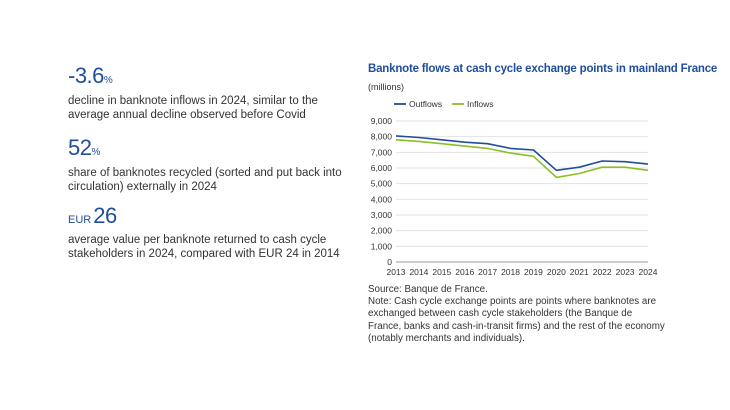 This screenshot has height=410, width=730. I want to click on x-tick-label: 2019, so click(533, 272).